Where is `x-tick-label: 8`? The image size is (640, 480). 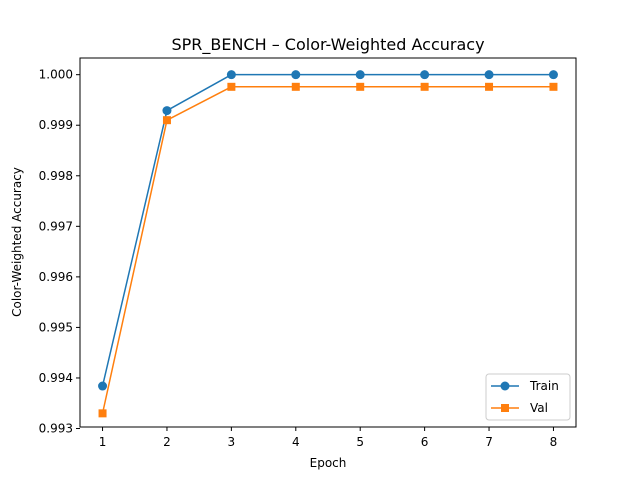 x-tick-label: 8 is located at coordinates (554, 442).